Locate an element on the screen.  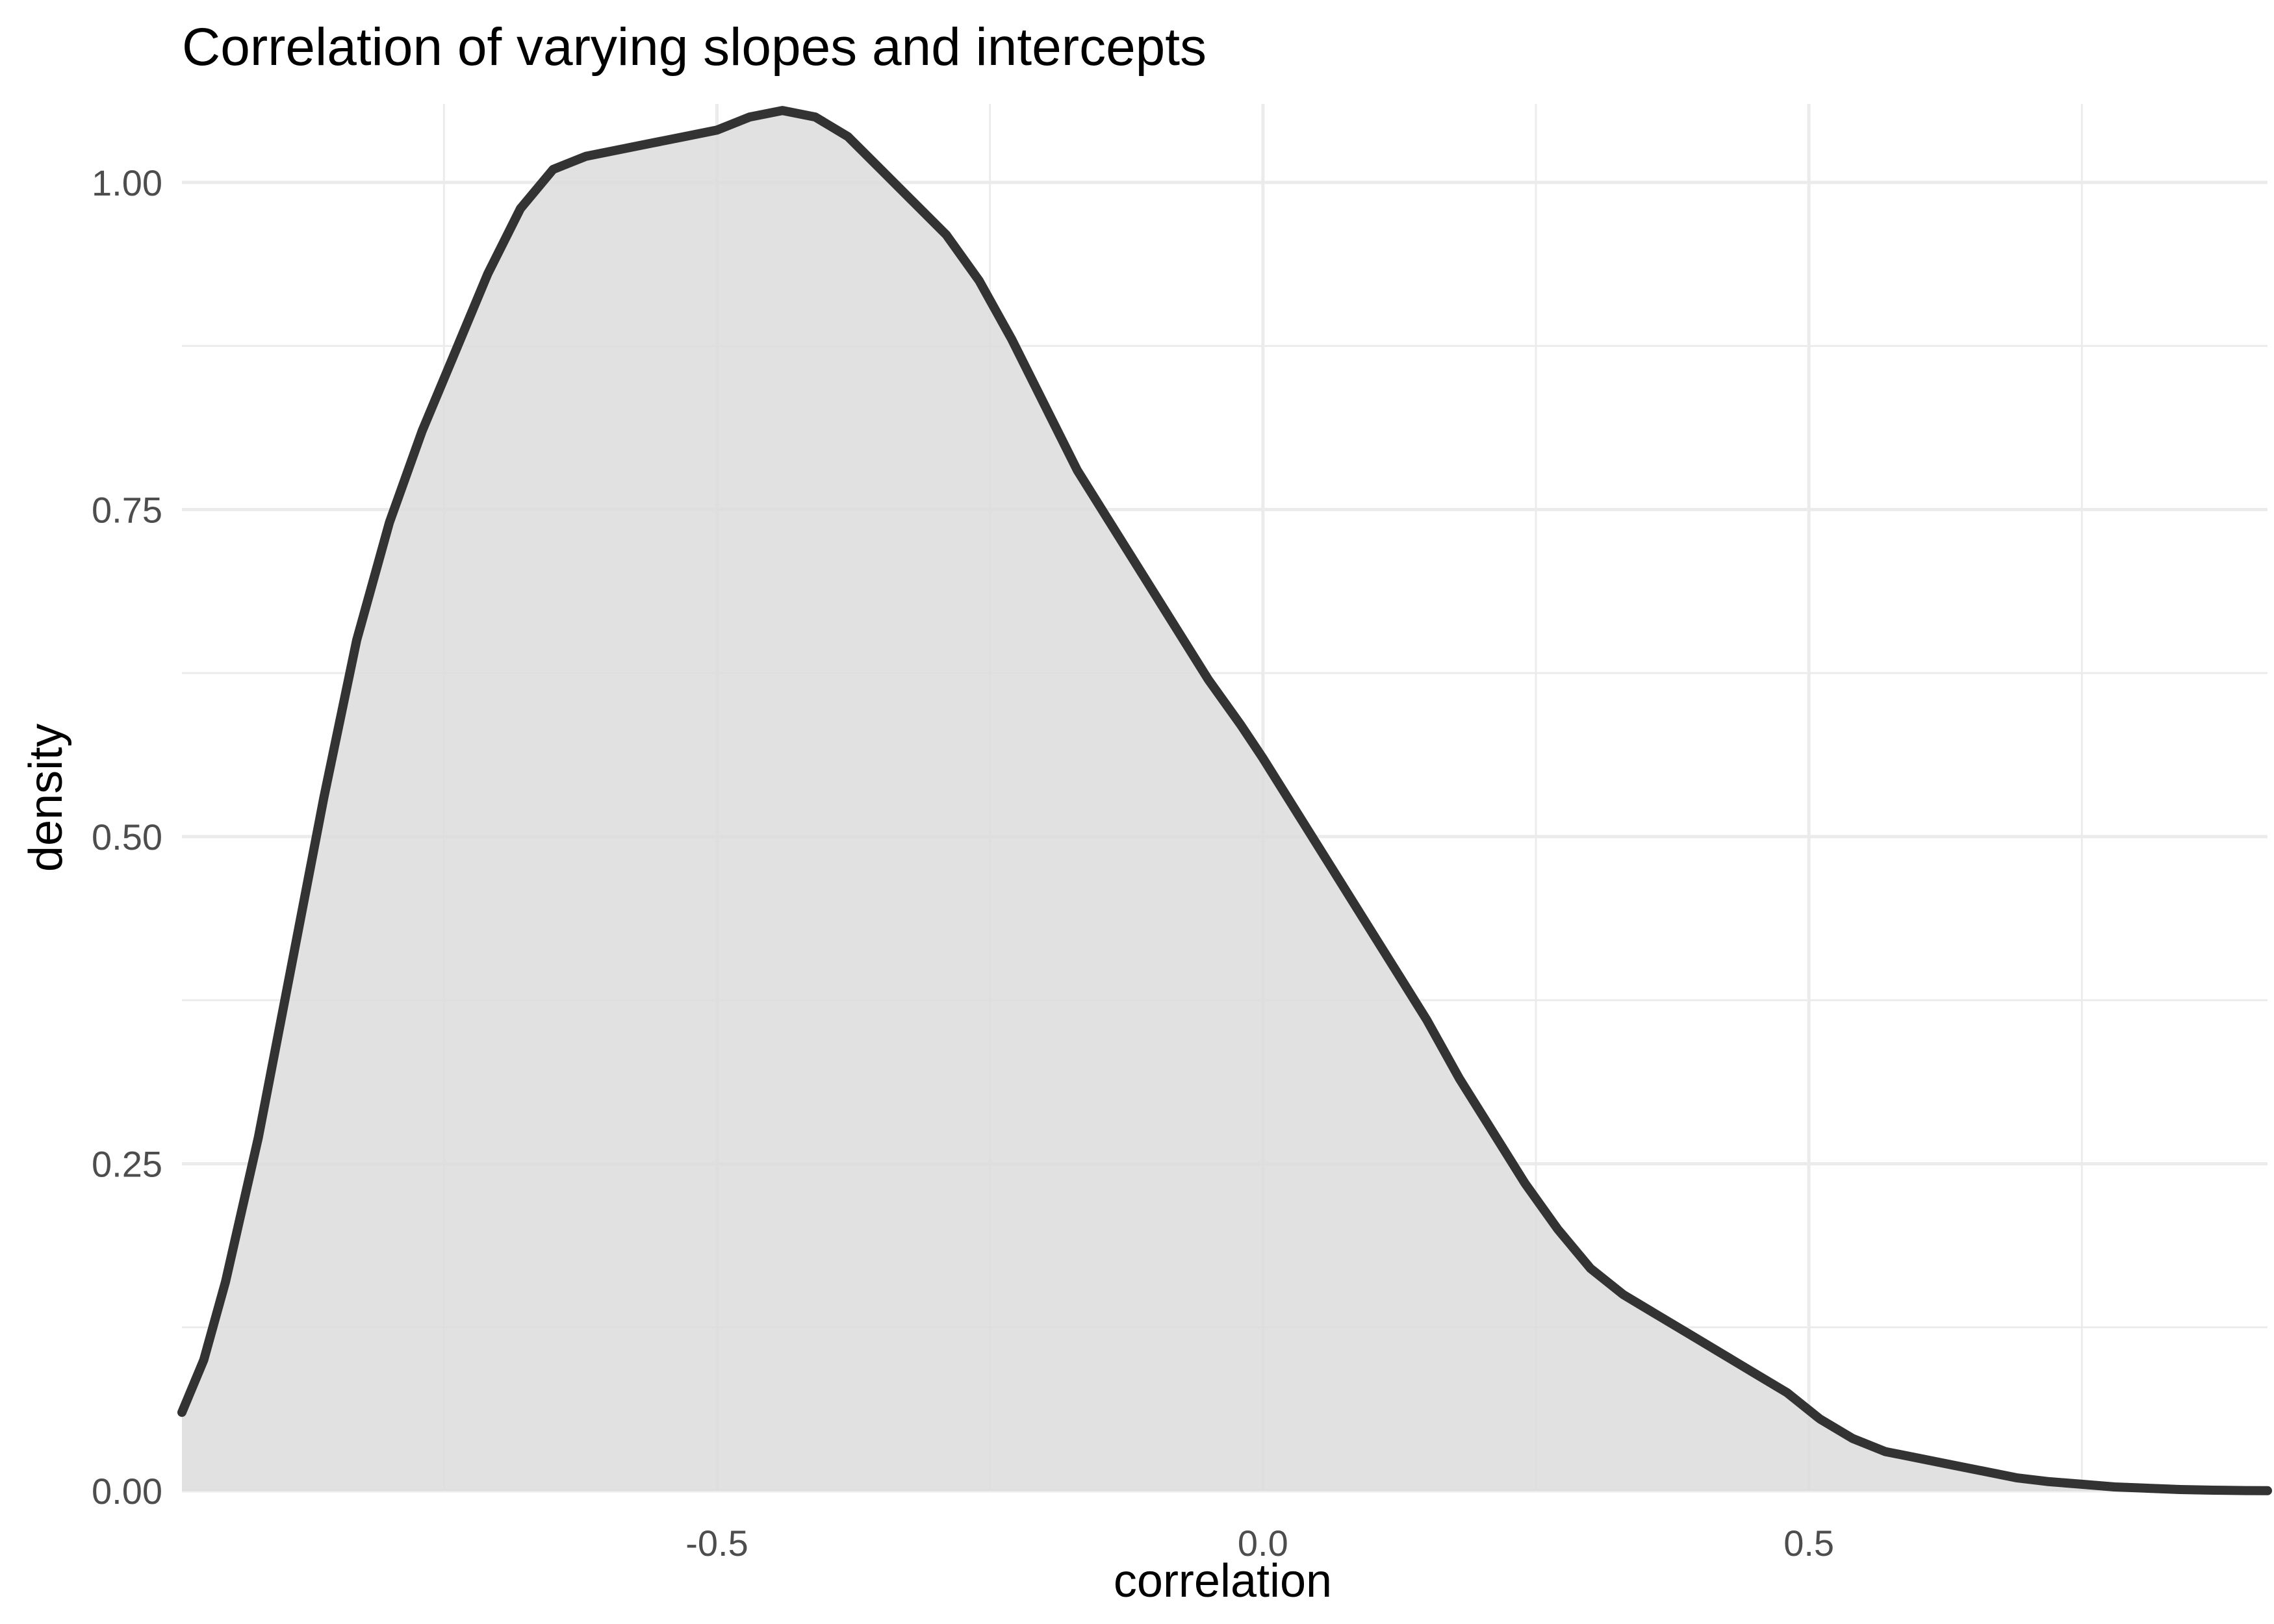
y-axis-title: density is located at coordinates (46, 798).